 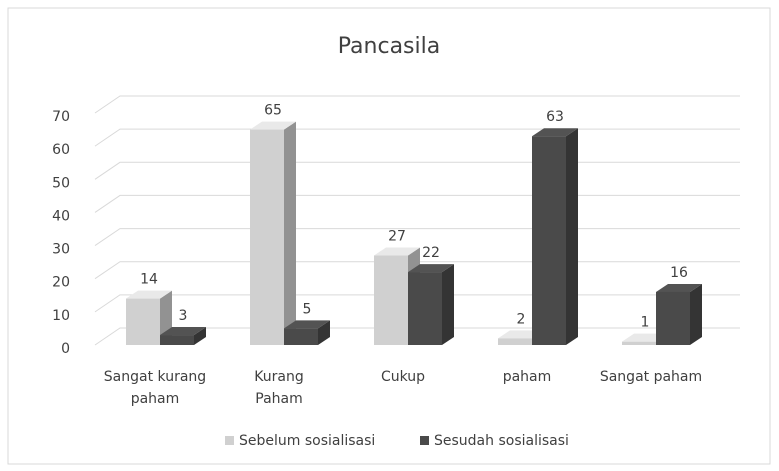 I want to click on x-tick-label-box: paham, so click(x=527, y=377).